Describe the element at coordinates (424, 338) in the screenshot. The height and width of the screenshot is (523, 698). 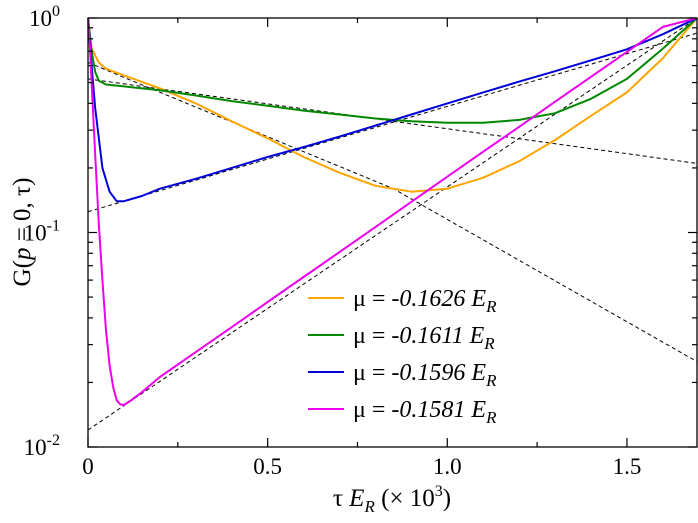
I see `legend-label-2: μ = -0.1611 ER` at that location.